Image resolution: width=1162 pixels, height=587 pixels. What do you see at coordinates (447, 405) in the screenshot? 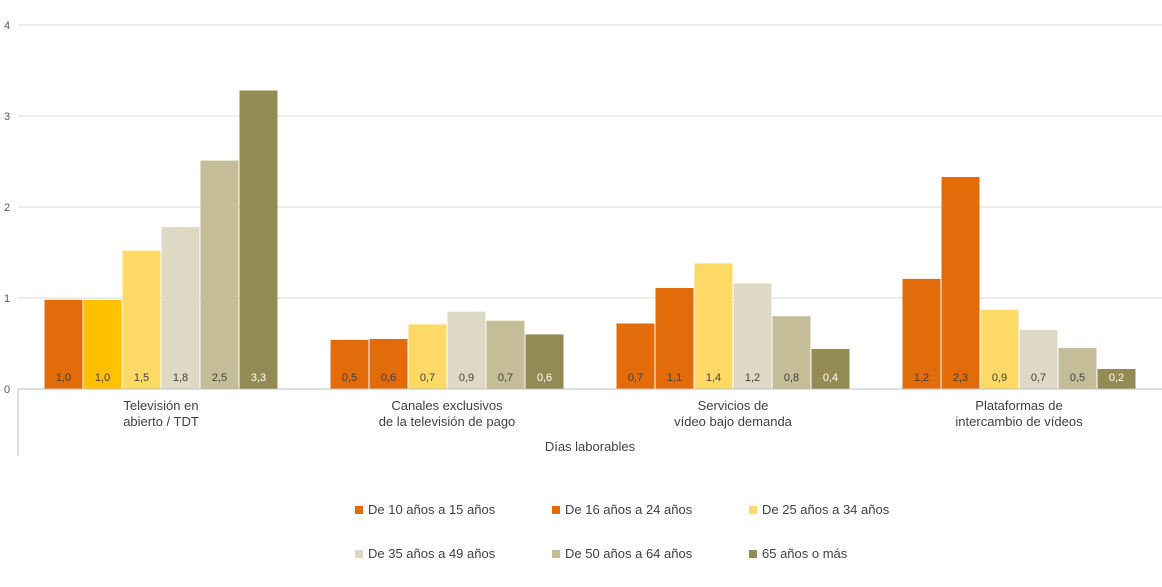
I see `x-tick-label: Canales exclusivos` at bounding box center [447, 405].